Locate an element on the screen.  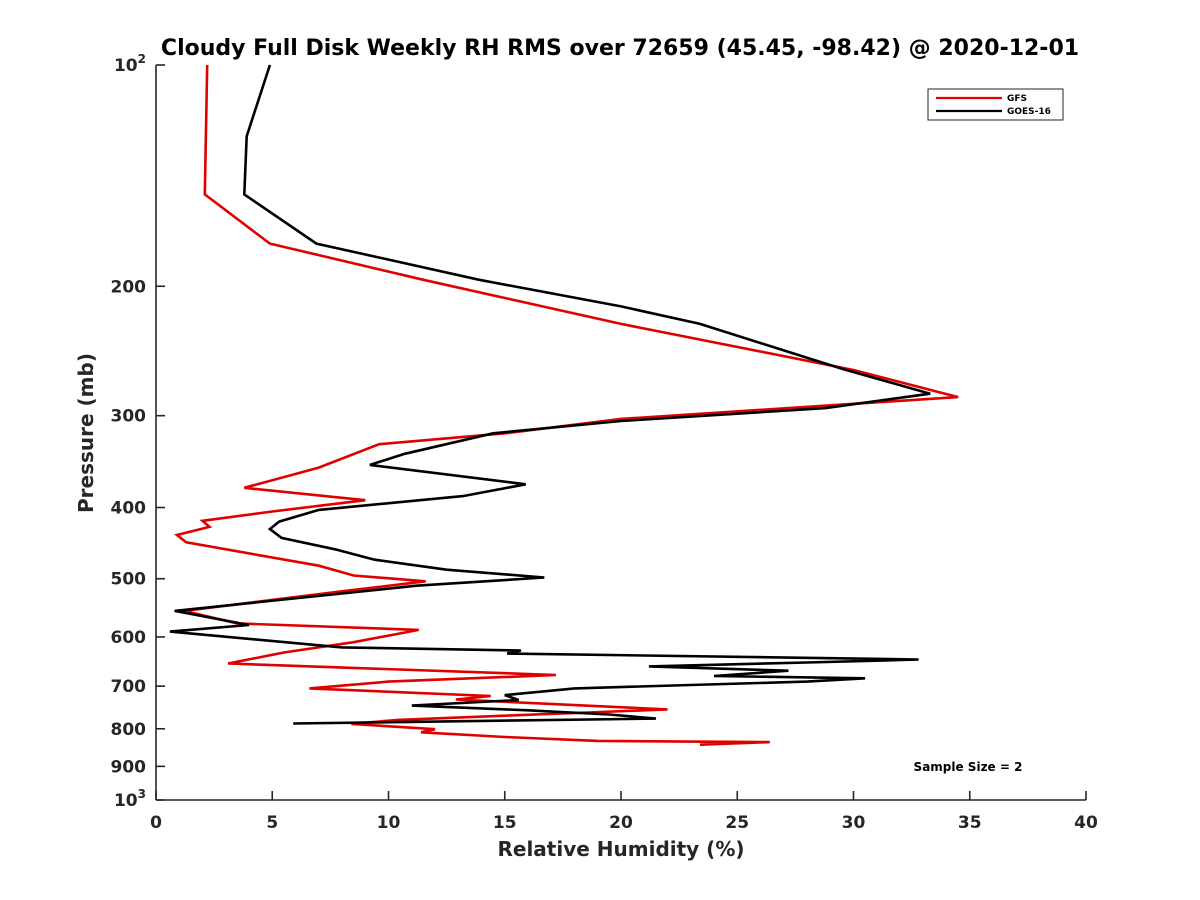
legend-box is located at coordinates (995, 104).